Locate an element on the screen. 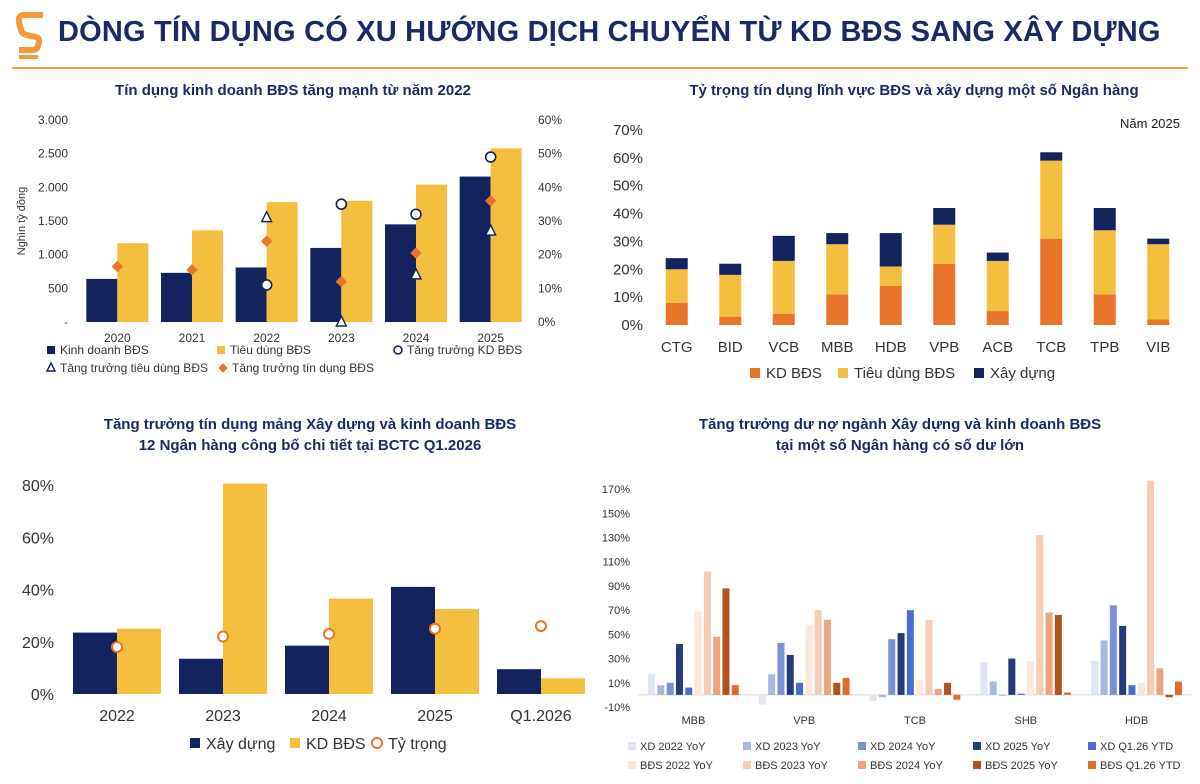 This screenshot has width=1200, height=784. y-tick-label: 90% is located at coordinates (619, 587).